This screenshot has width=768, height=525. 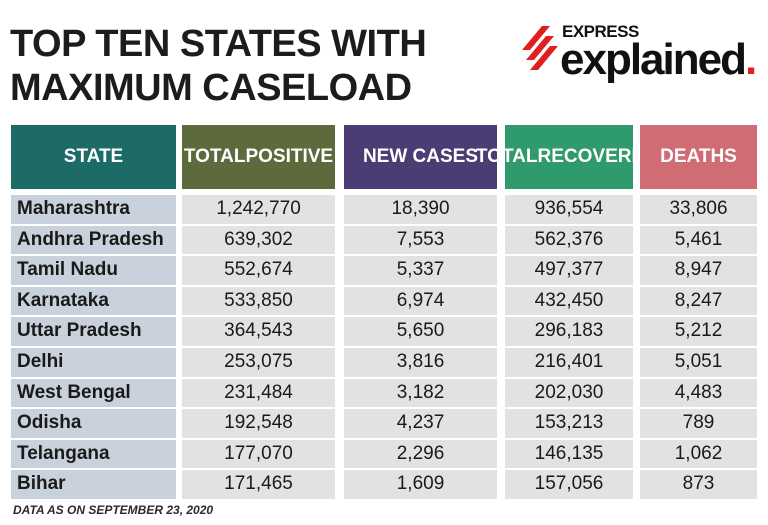 What do you see at coordinates (698, 301) in the screenshot?
I see `deaths-cell: 8,247` at bounding box center [698, 301].